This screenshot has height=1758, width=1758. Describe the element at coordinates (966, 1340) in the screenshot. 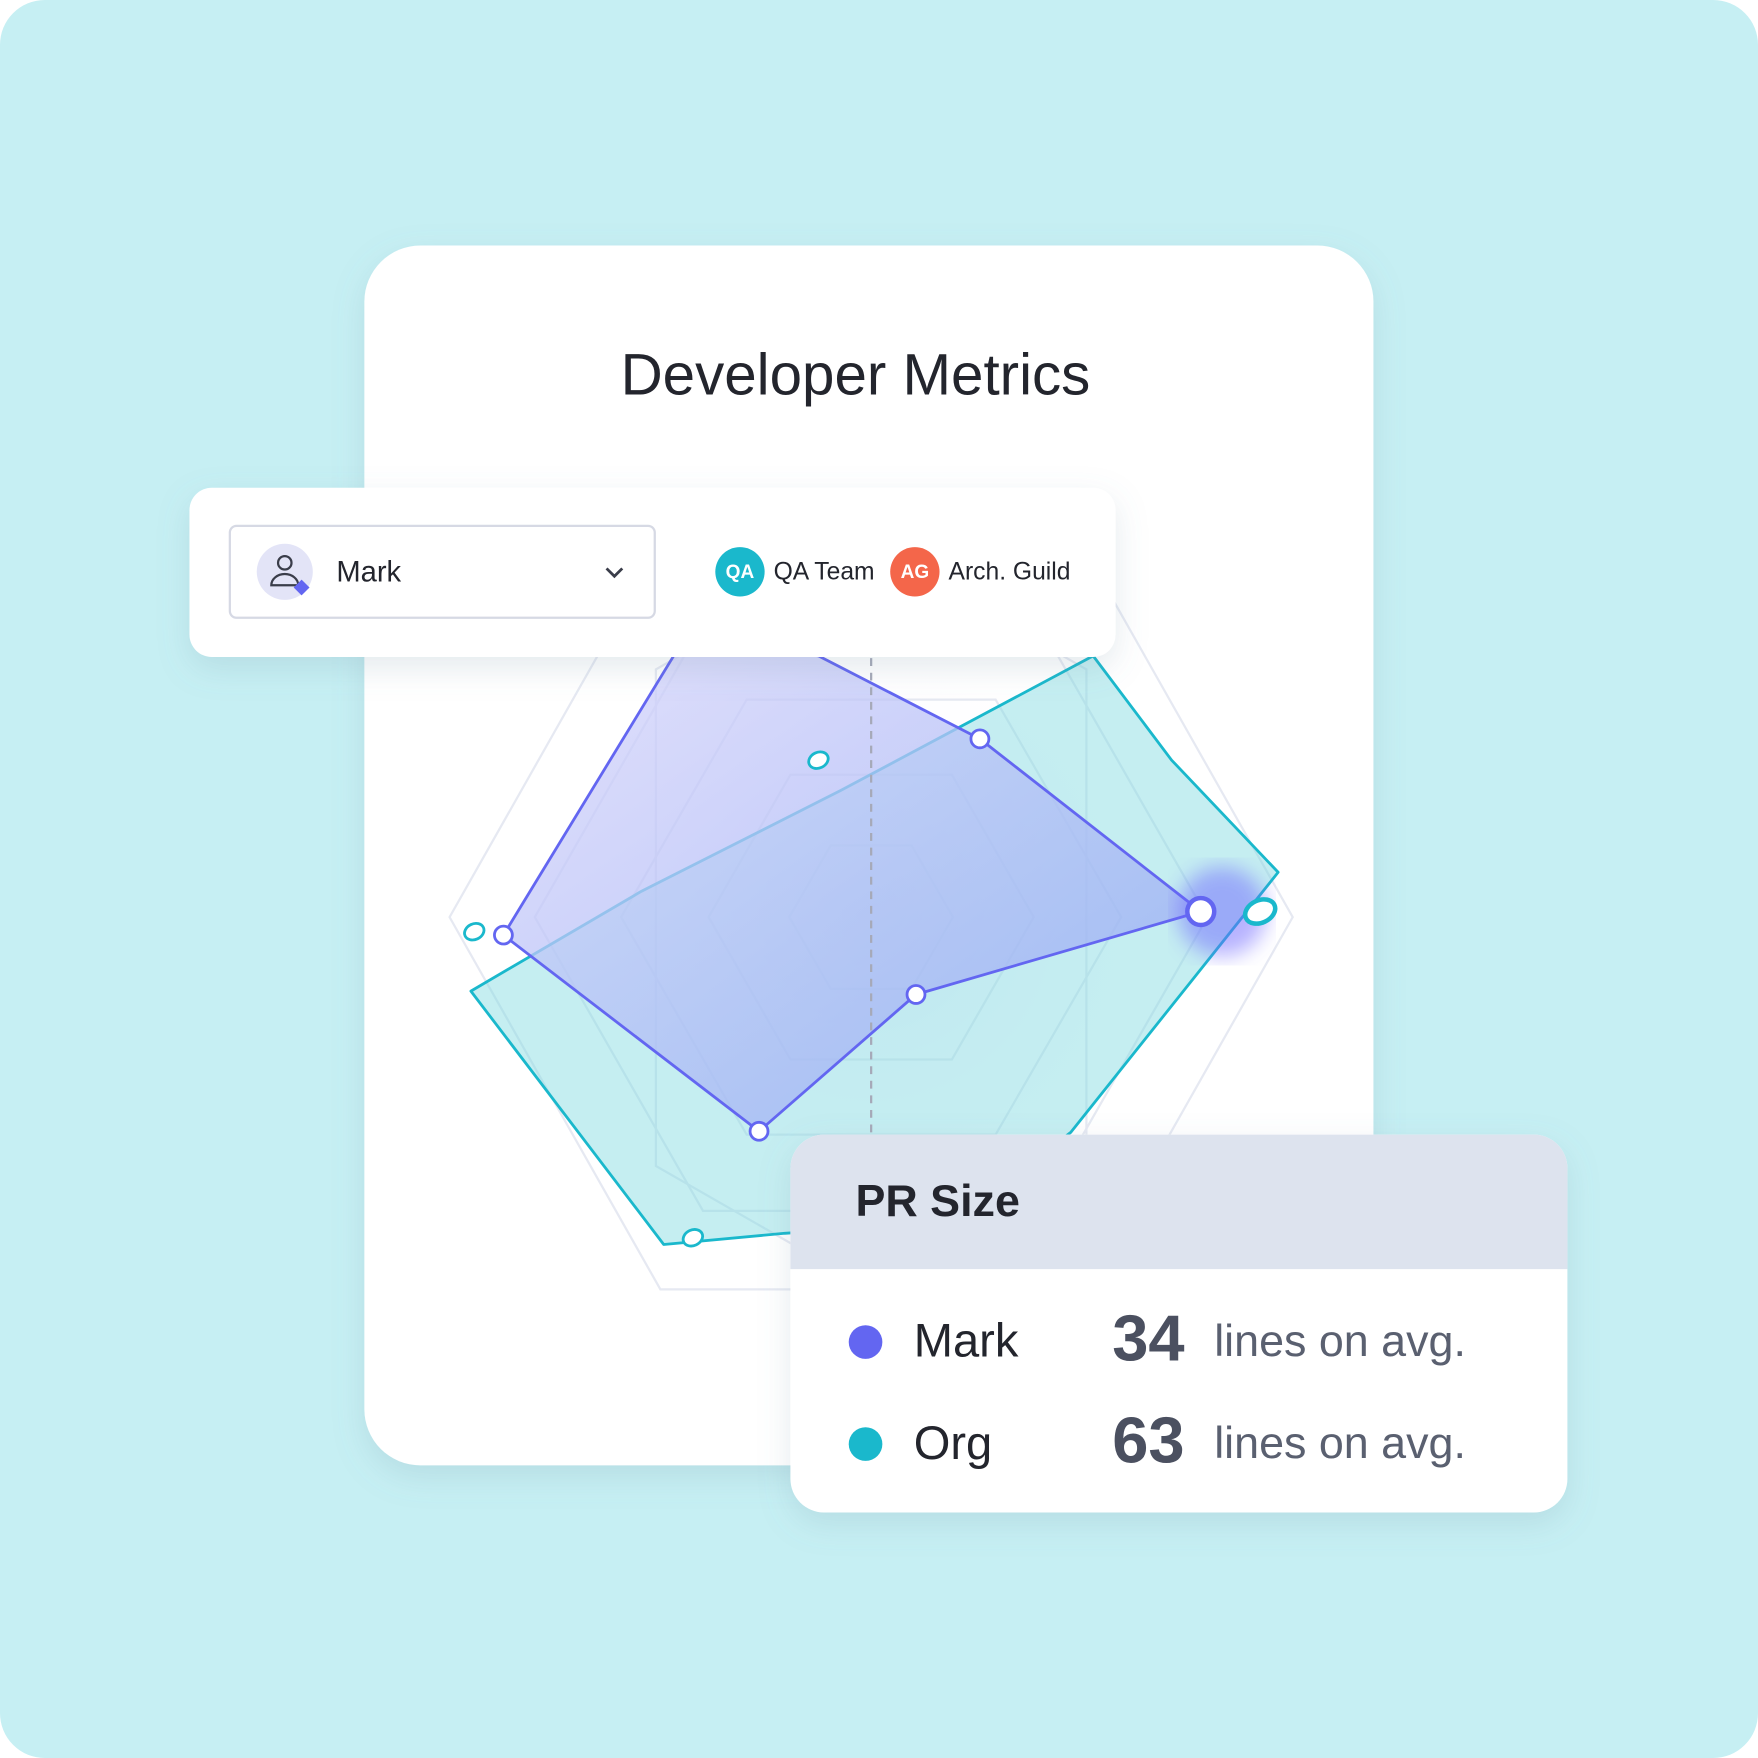

I see `row-name: Mark` at that location.